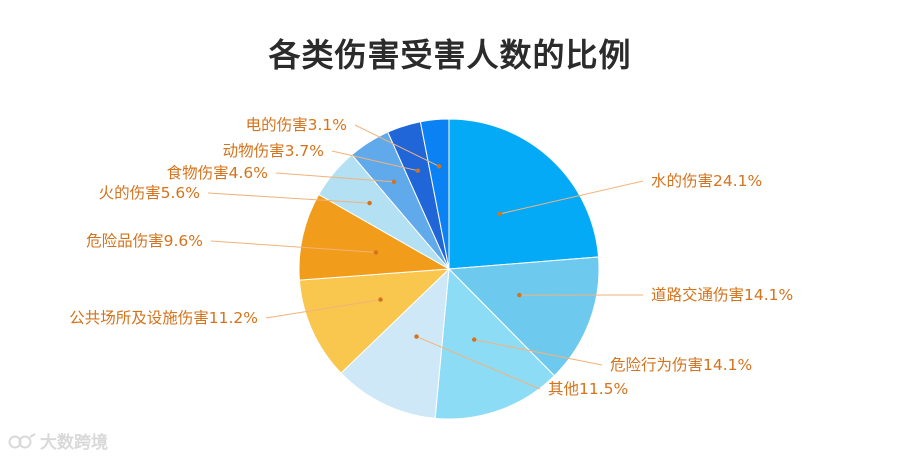 The height and width of the screenshot is (458, 900). Describe the element at coordinates (706, 181) in the screenshot. I see `slice-label-1: 水的伤害24.1%` at that location.